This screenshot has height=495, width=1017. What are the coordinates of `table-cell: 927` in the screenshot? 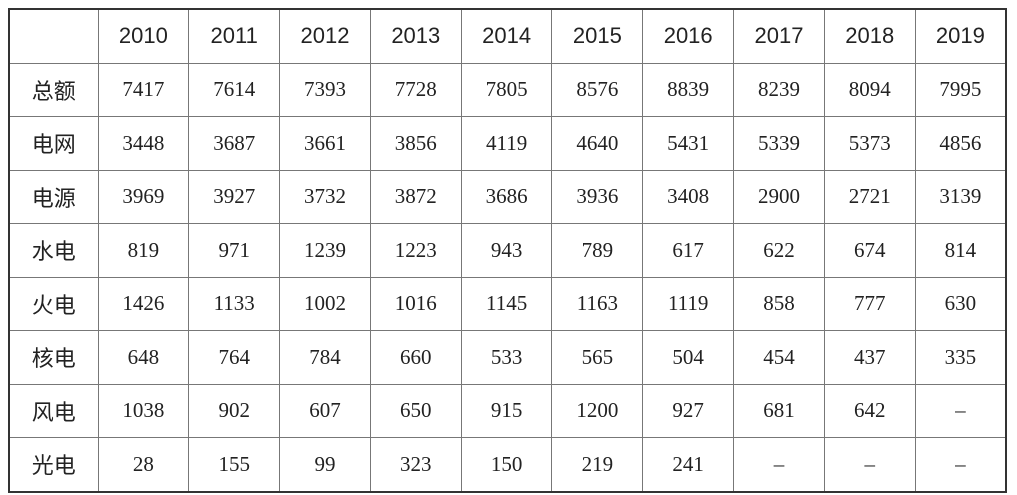 It's located at (688, 410).